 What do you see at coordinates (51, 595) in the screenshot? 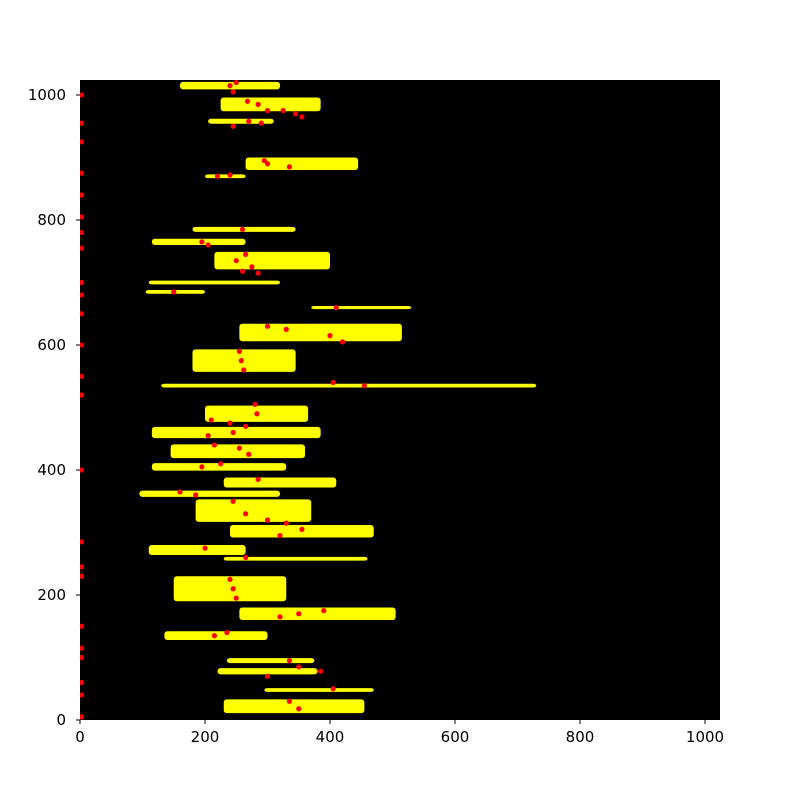
I see `y-tick-label: 200` at bounding box center [51, 595].